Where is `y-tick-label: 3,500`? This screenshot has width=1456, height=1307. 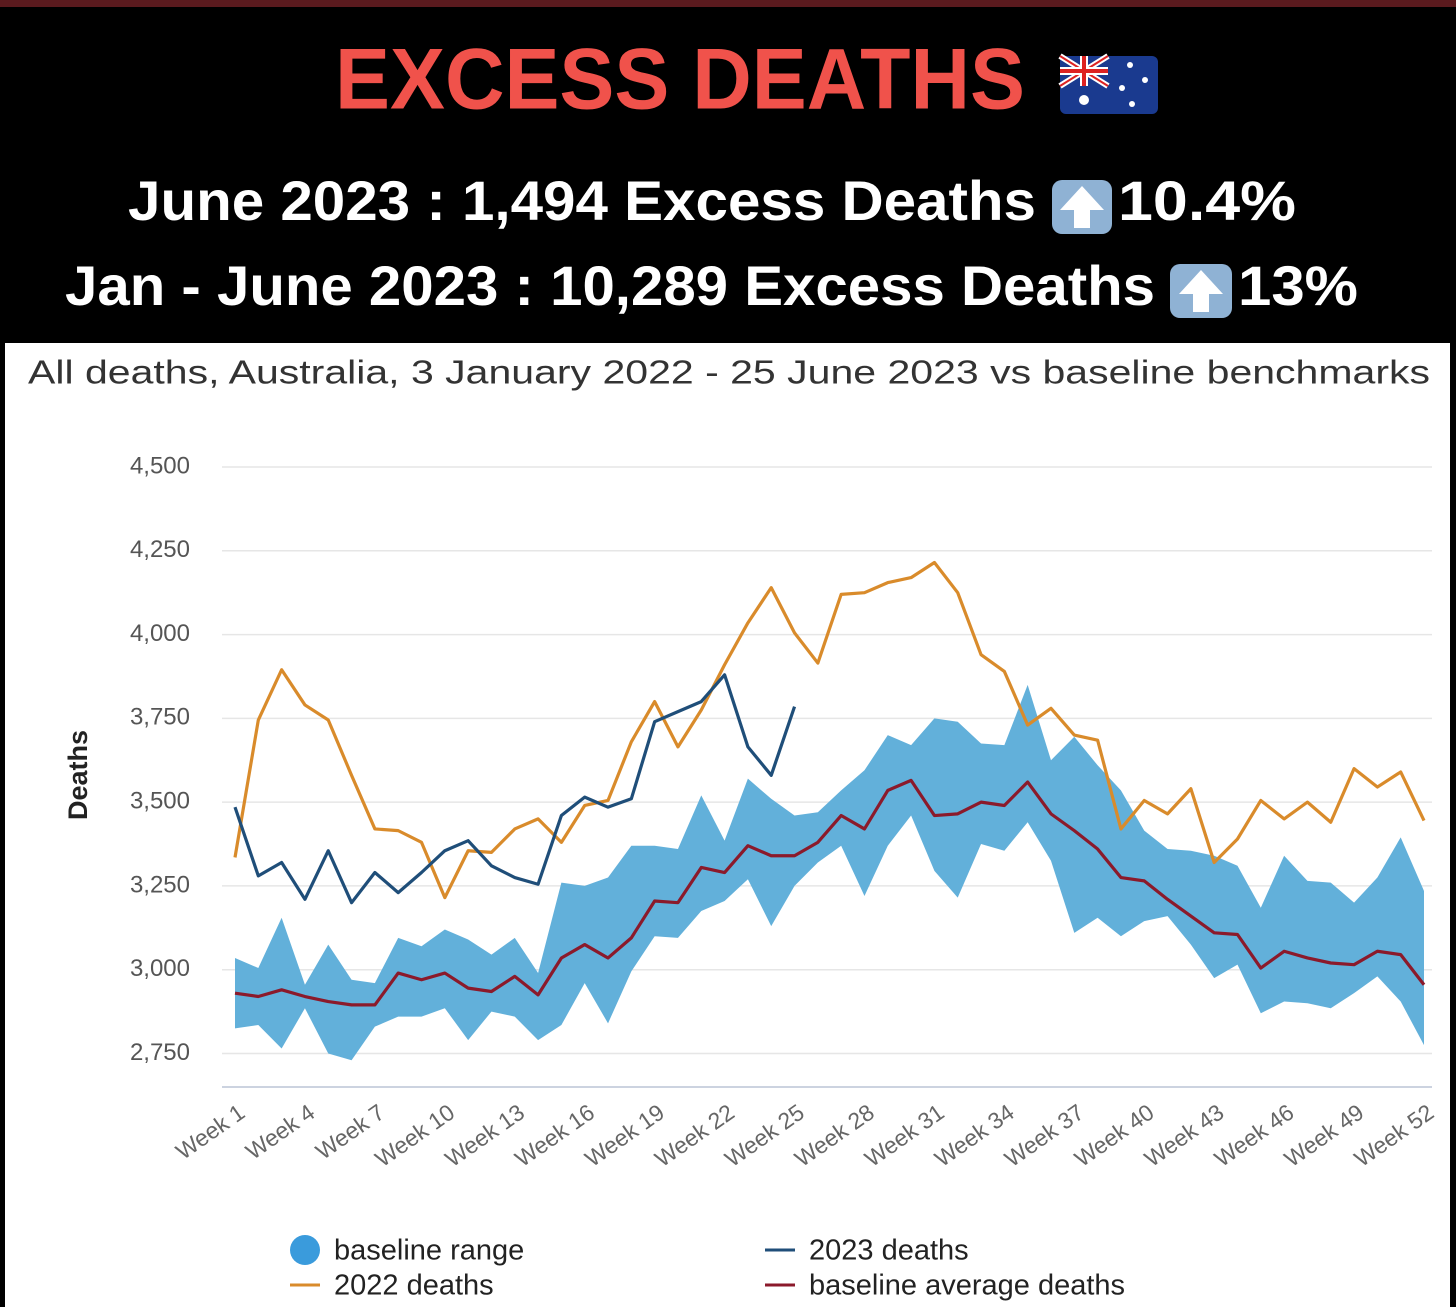 y-tick-label: 3,500 is located at coordinates (160, 800).